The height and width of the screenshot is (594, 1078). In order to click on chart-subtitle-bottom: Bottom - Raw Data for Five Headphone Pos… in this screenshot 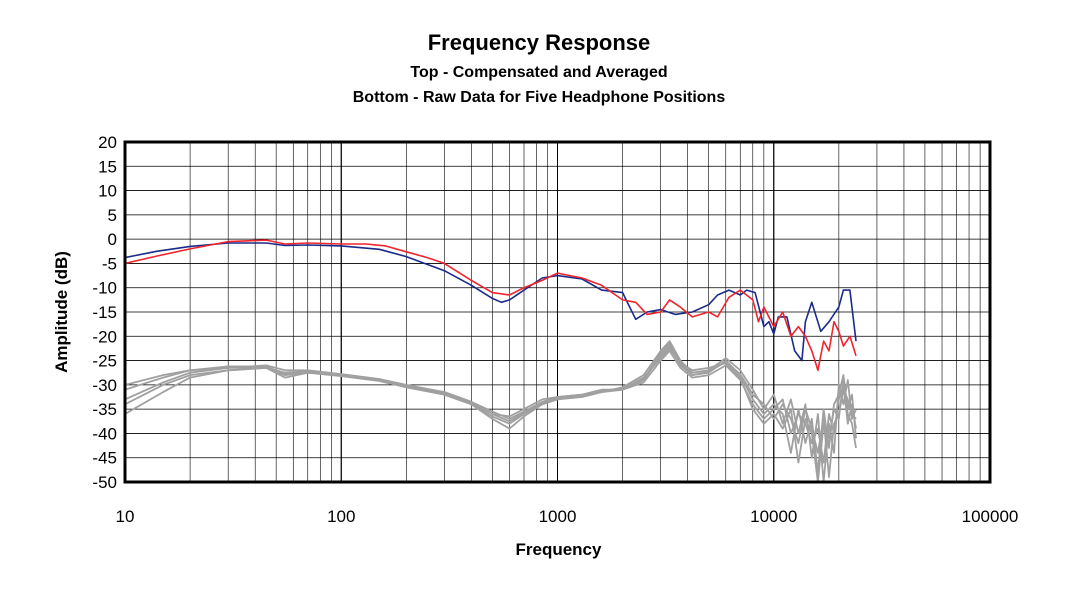, I will do `click(539, 97)`.